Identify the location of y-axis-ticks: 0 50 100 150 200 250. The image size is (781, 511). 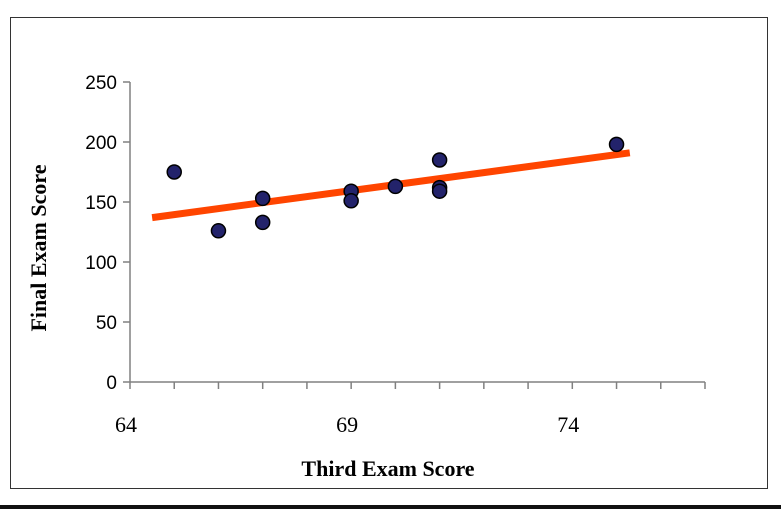
(107, 233).